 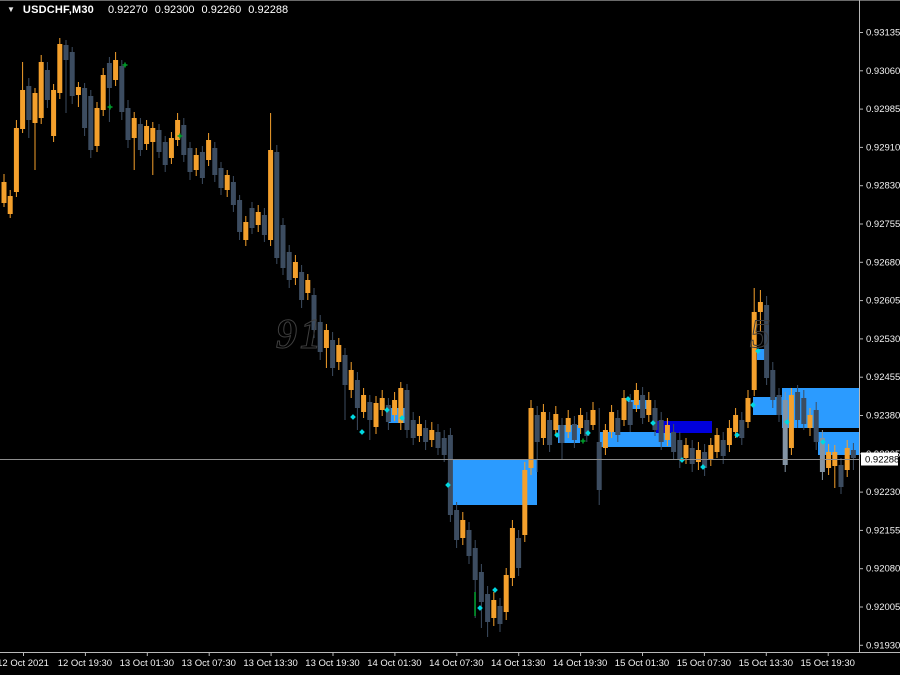 What do you see at coordinates (879, 326) in the screenshot?
I see `price-axis` at bounding box center [879, 326].